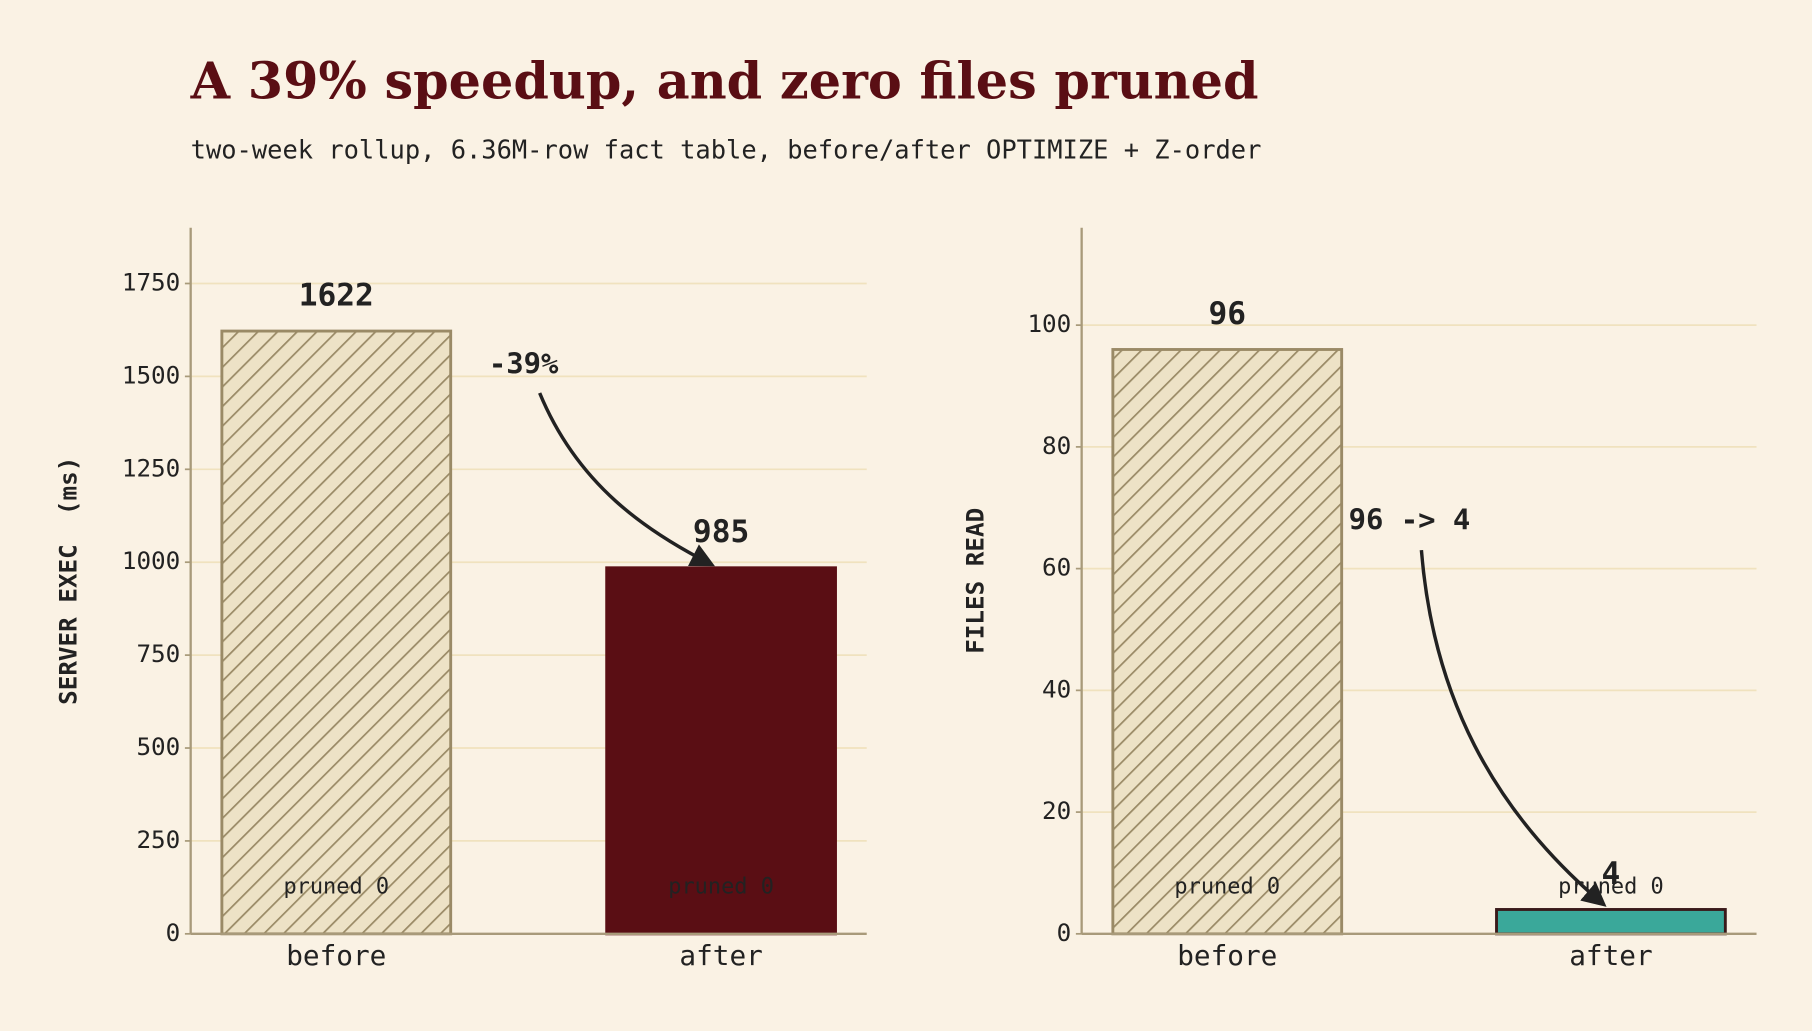  I want to click on y-tick-label: 250, so click(158, 839).